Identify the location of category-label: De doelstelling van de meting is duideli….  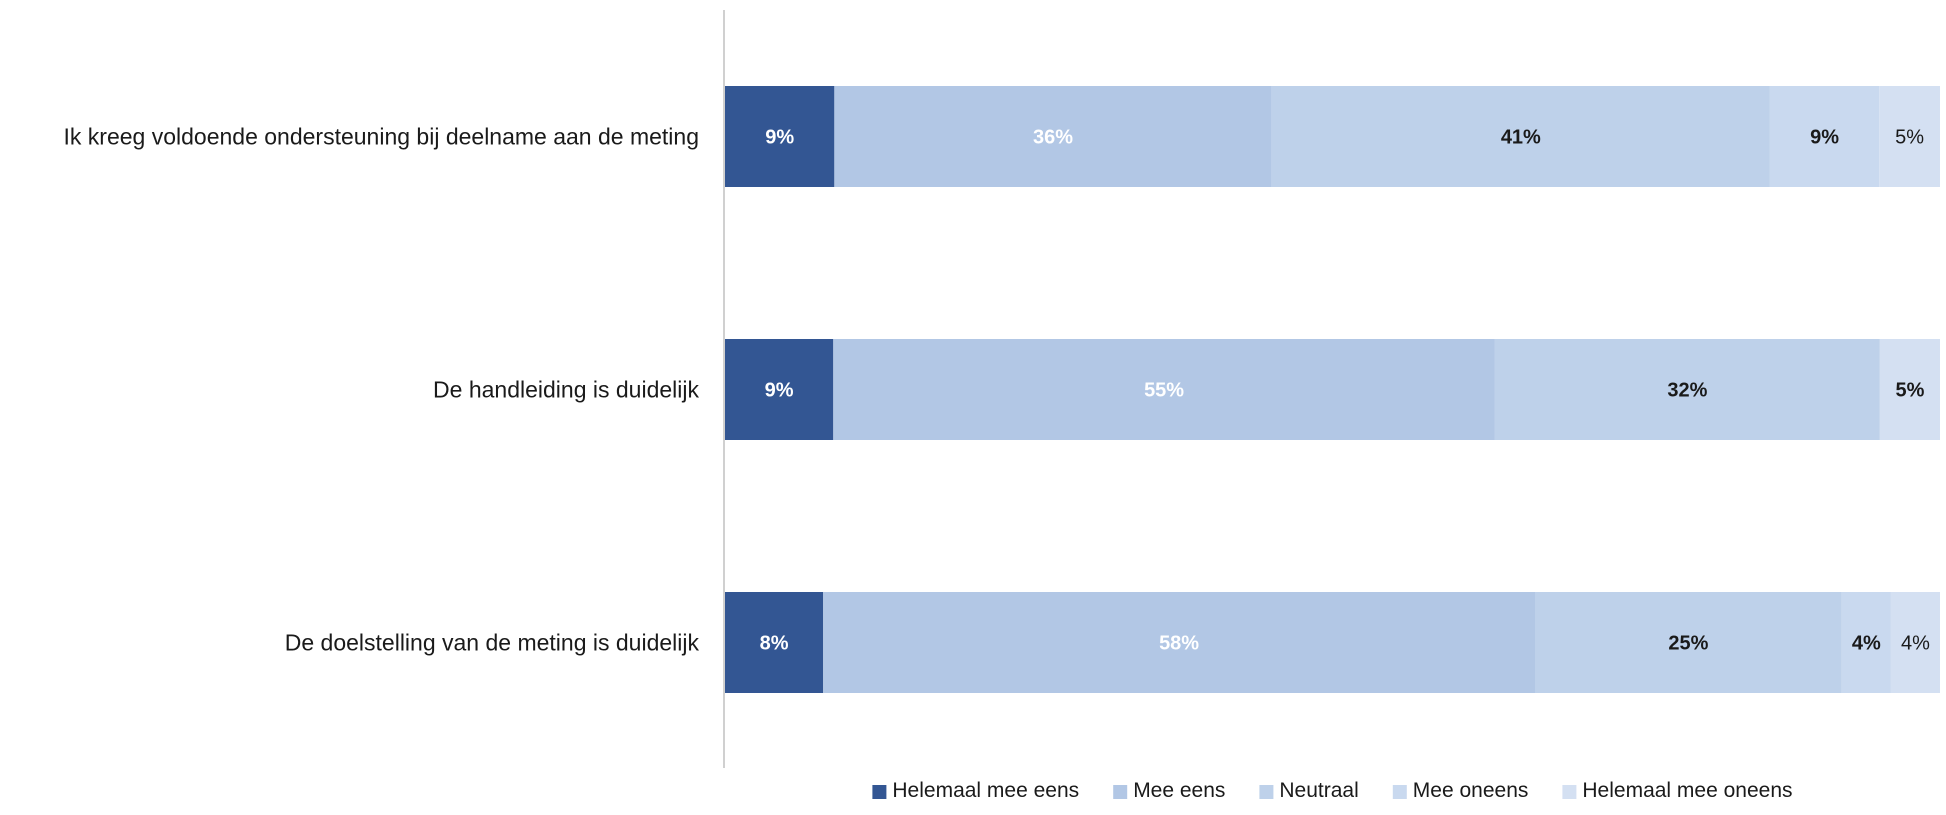
(492, 643).